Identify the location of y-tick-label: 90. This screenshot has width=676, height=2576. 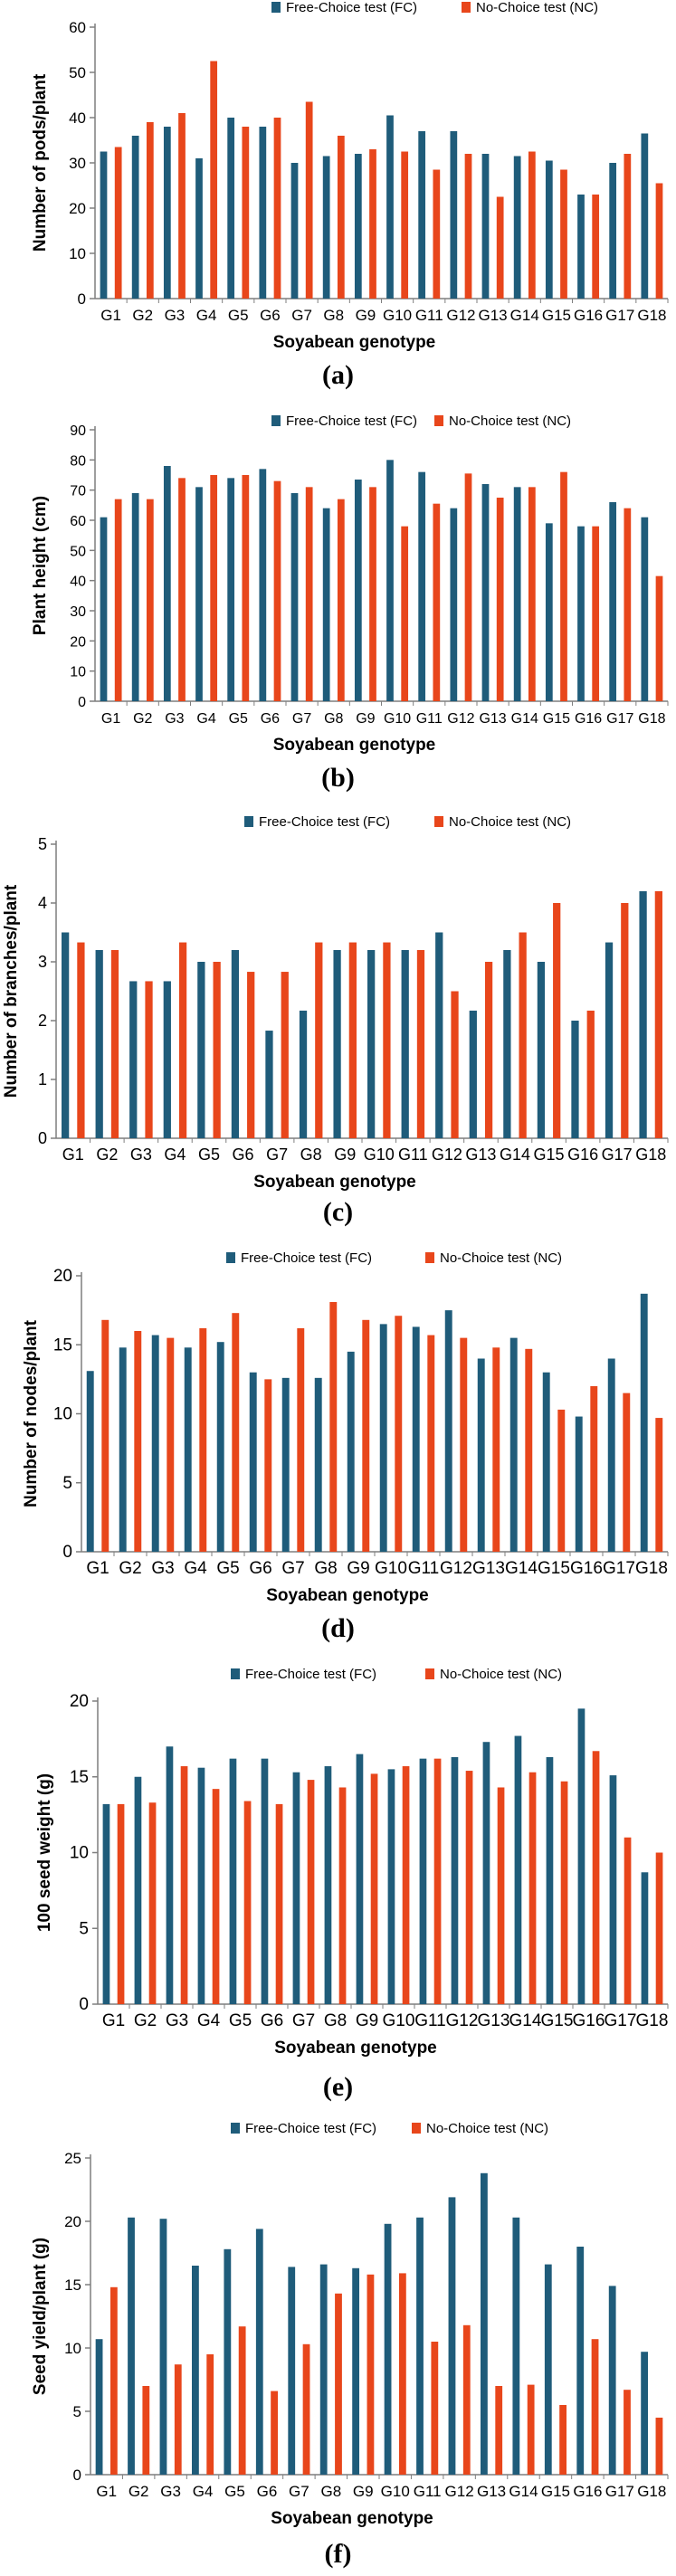
(78, 431).